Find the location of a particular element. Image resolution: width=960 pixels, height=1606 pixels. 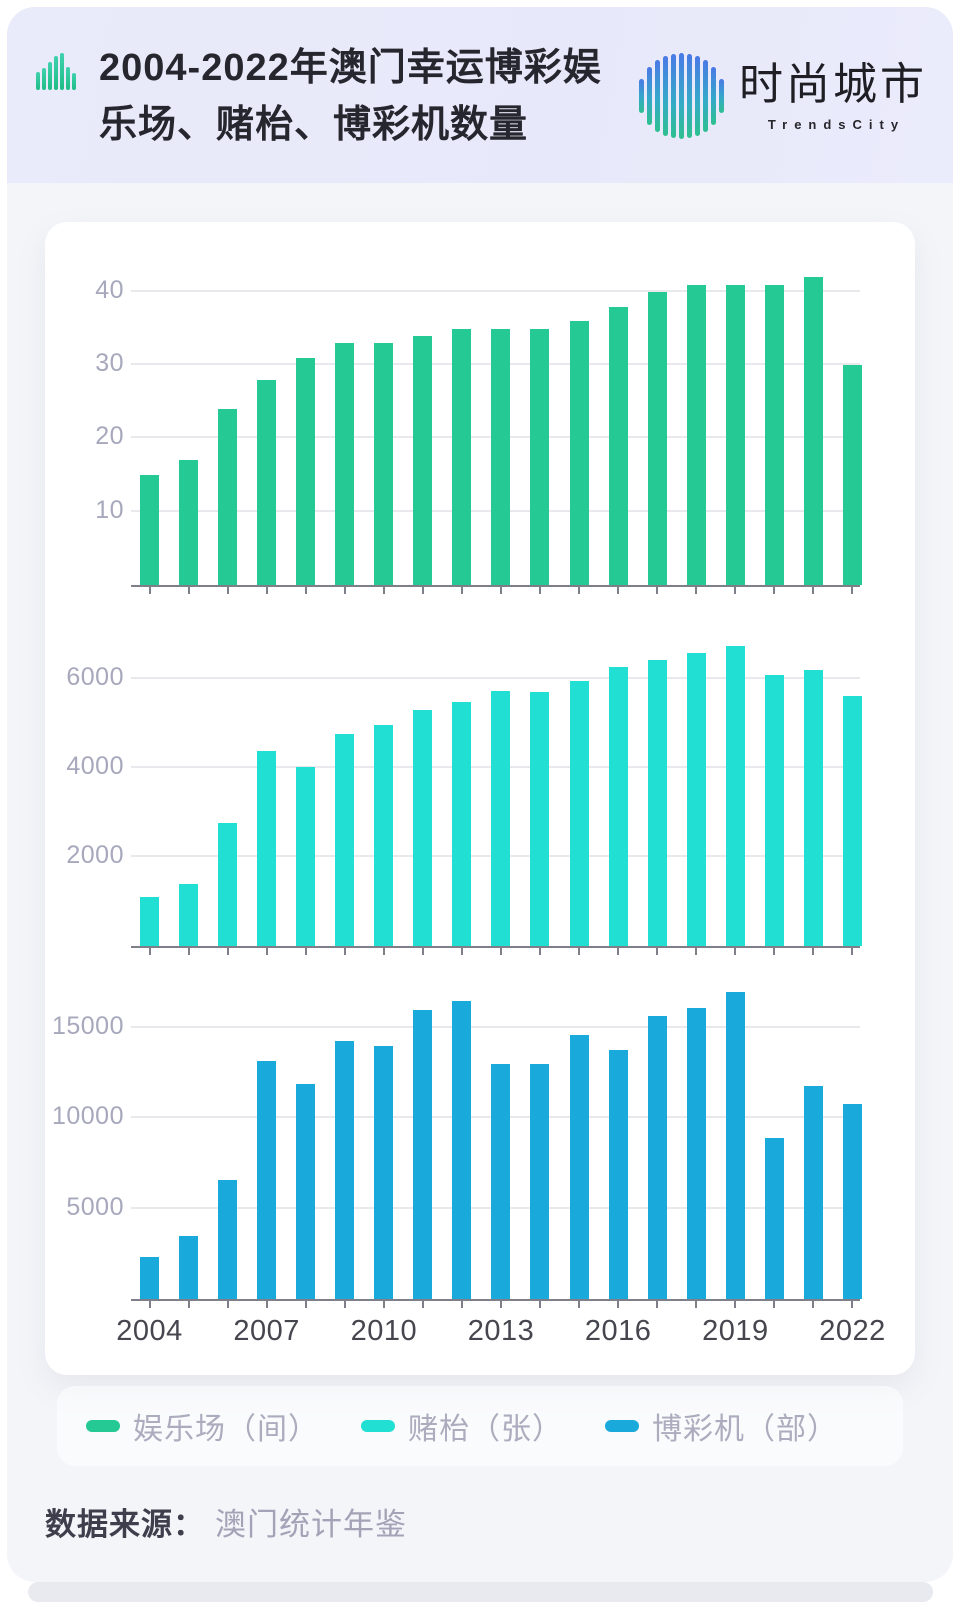

y-axis-tick-label: 15000 is located at coordinates (87, 1026).